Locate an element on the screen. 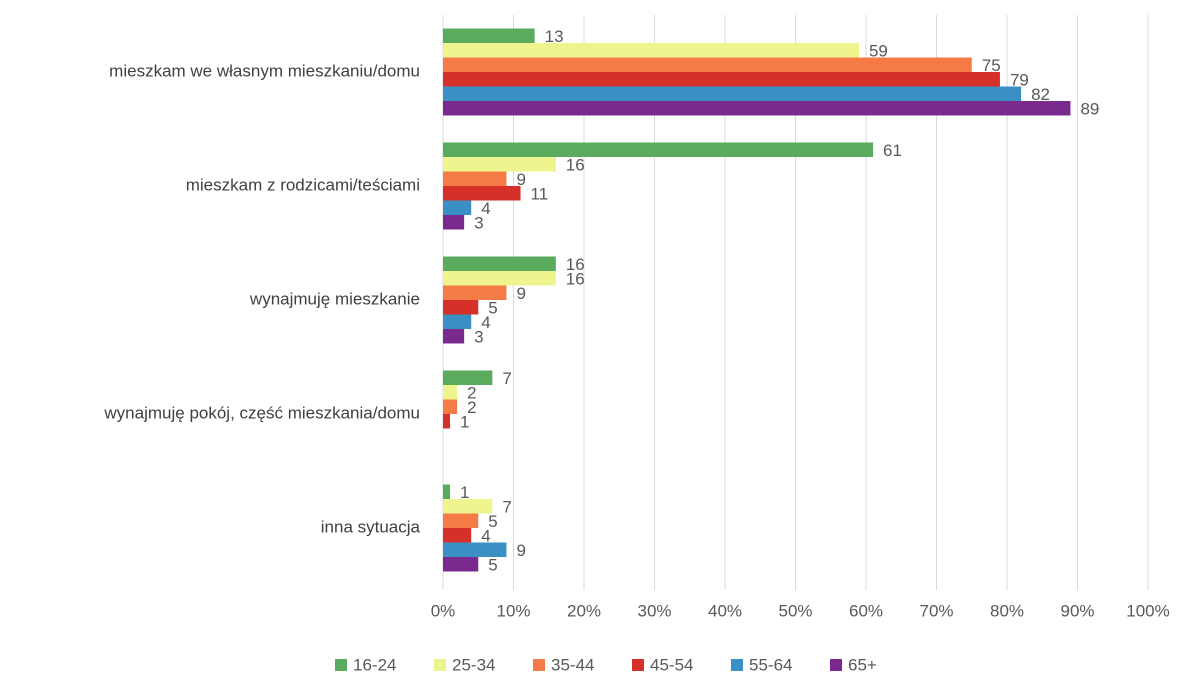 Image resolution: width=1179 pixels, height=675 pixels. data-label: 61 is located at coordinates (892, 150).